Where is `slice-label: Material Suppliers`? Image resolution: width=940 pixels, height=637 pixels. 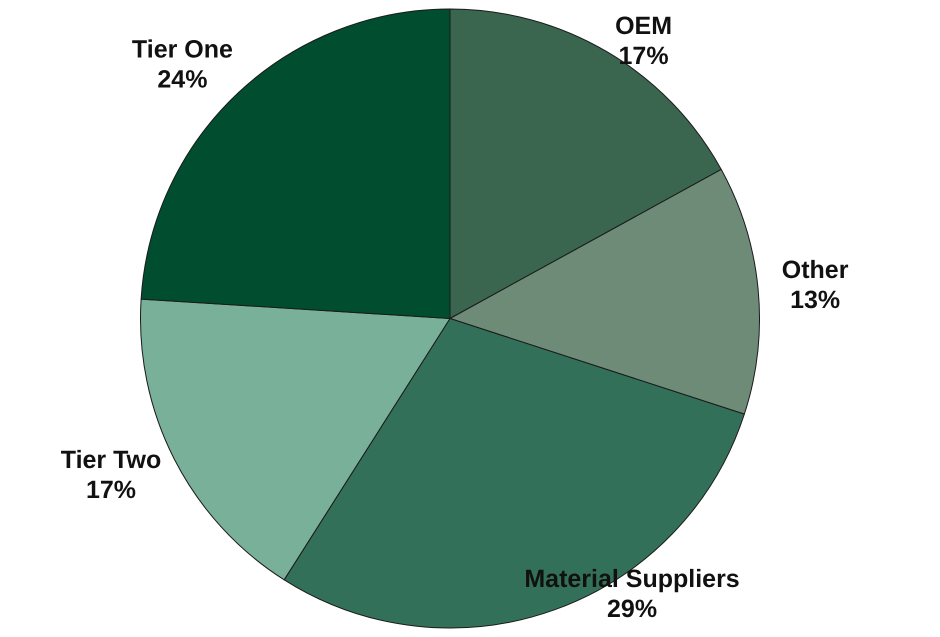
slice-label: Material Suppliers is located at coordinates (632, 578).